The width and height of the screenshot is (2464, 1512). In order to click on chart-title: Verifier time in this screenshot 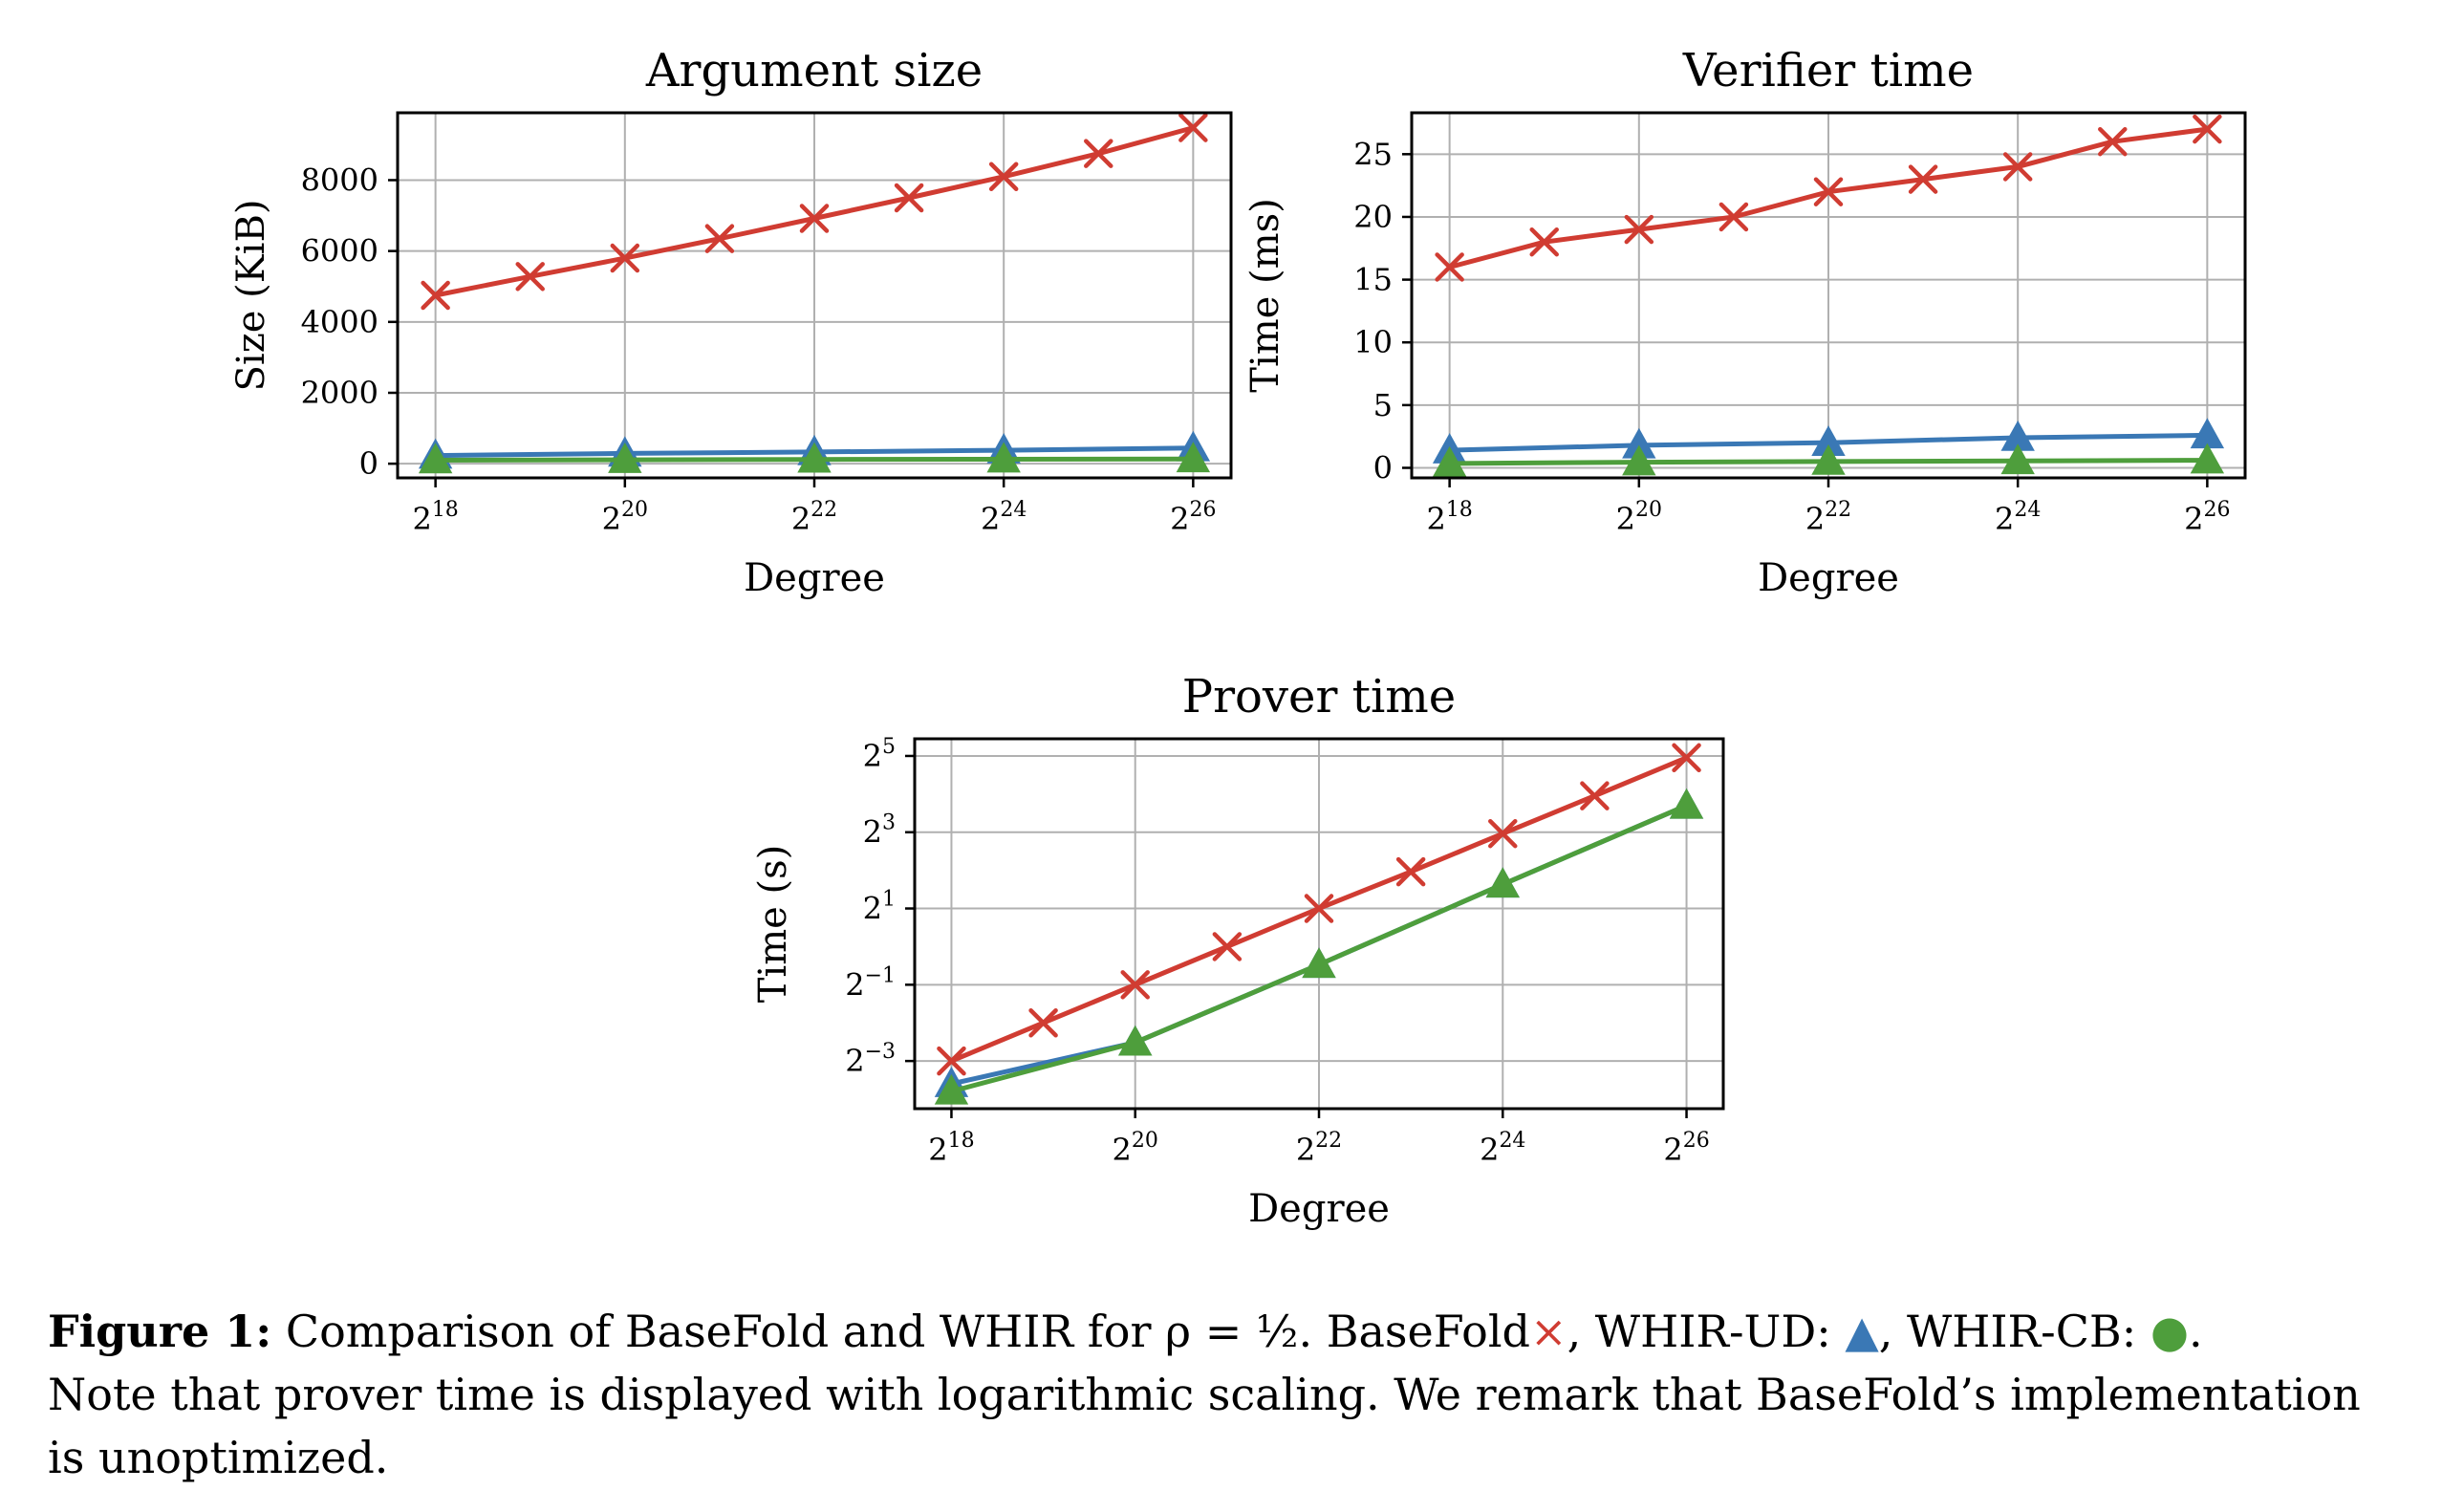, I will do `click(1828, 70)`.